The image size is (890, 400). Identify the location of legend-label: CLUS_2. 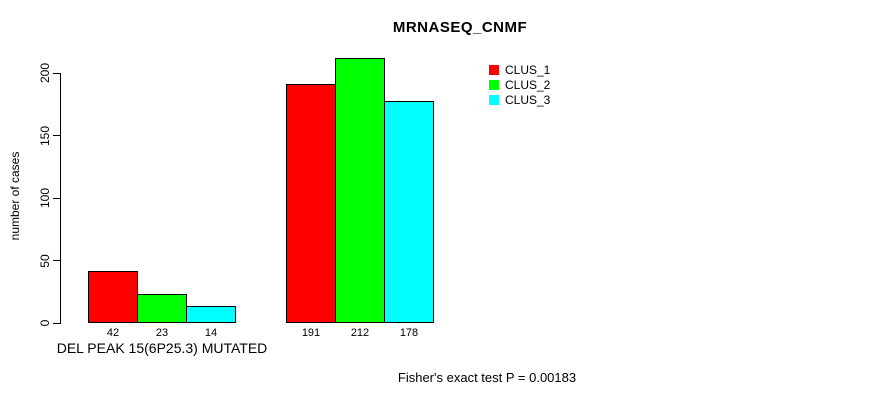
(528, 84).